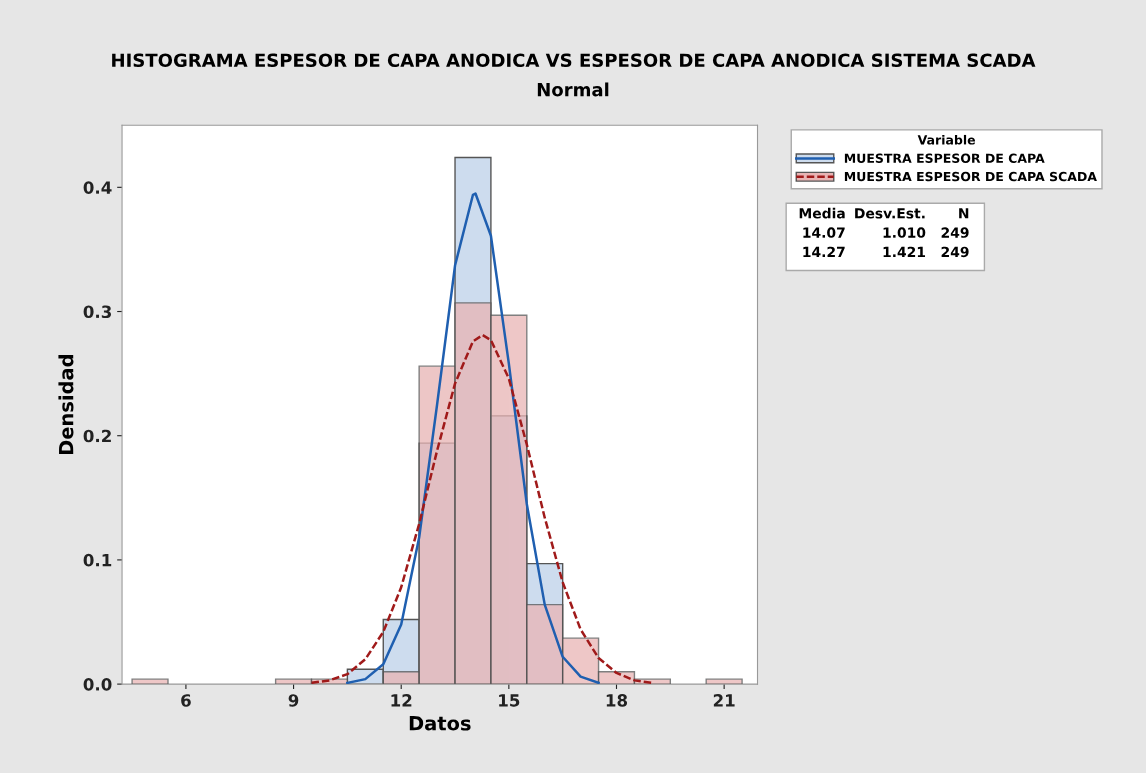 The image size is (1146, 773). What do you see at coordinates (66, 405) in the screenshot?
I see `y-axis-title: Densidad` at bounding box center [66, 405].